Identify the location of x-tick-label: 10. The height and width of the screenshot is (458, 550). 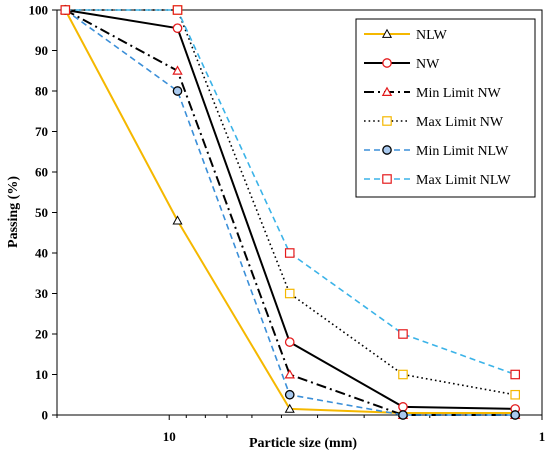
(169, 436).